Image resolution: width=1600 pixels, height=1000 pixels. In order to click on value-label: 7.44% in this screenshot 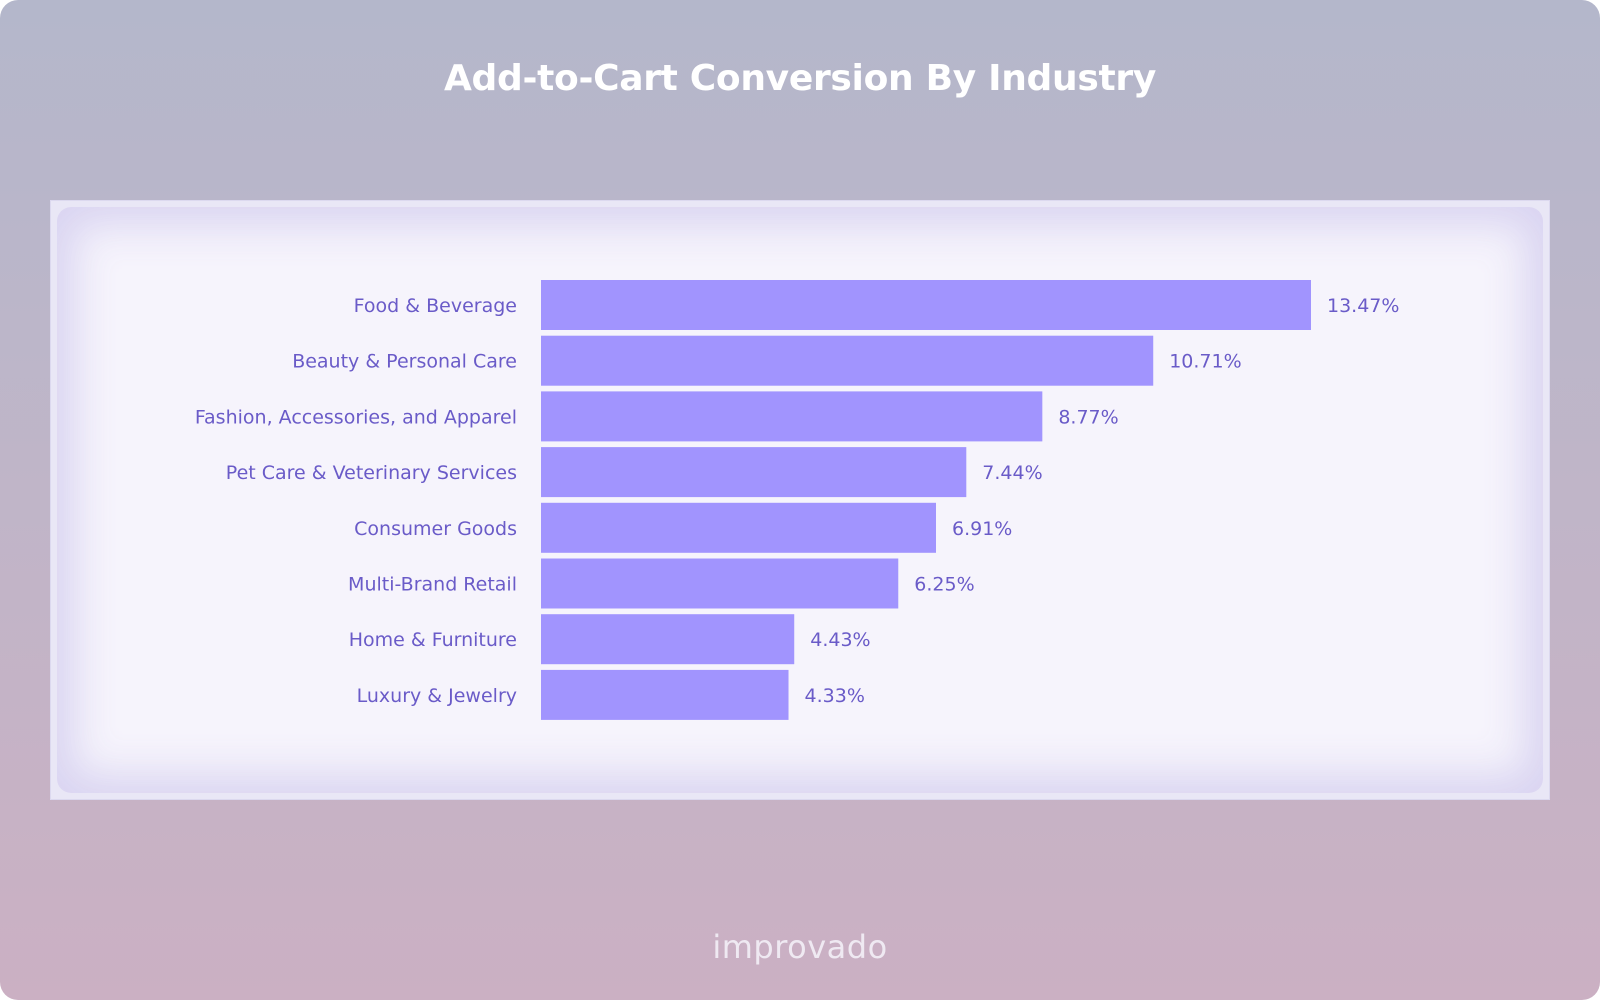, I will do `click(1012, 473)`.